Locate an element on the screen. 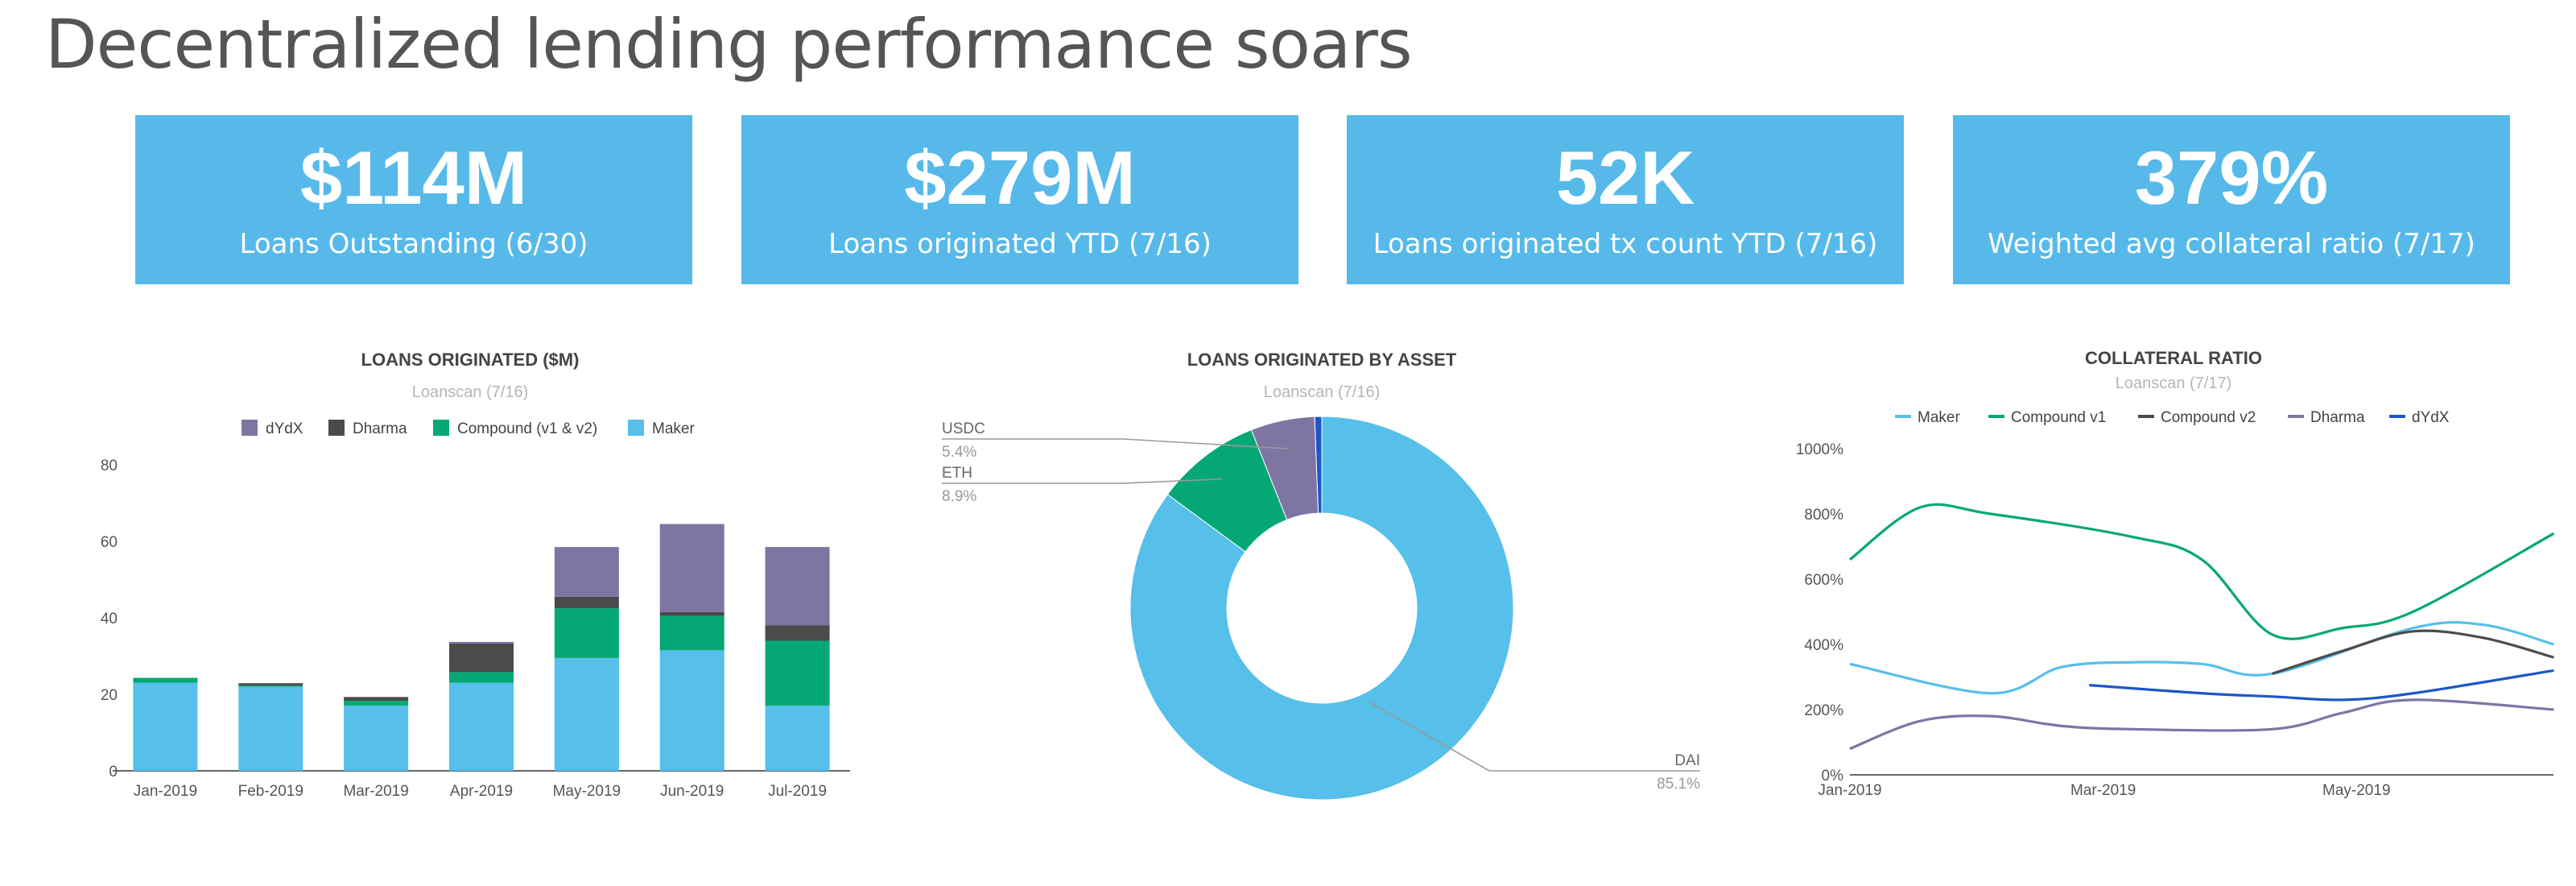  line-dydx is located at coordinates (2321, 685).